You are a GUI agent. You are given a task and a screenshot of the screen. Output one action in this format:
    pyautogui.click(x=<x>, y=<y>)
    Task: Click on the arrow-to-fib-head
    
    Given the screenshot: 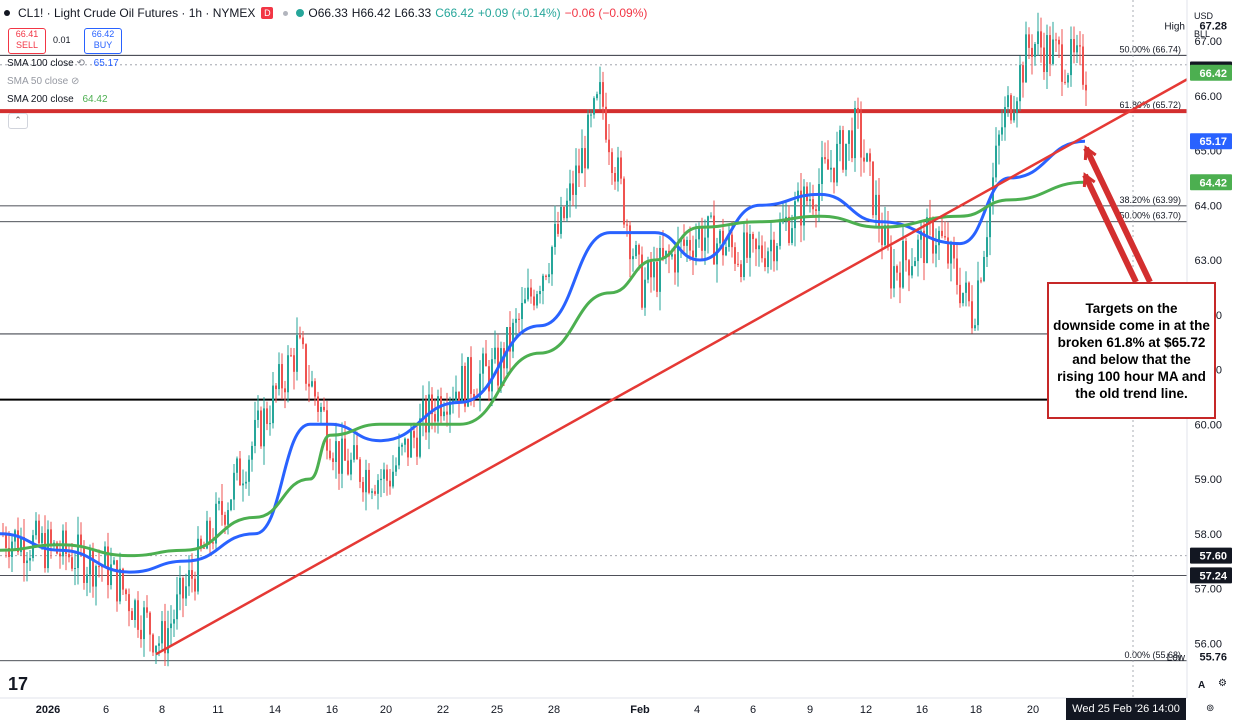 What is the action you would take?
    pyautogui.click(x=1090, y=153)
    